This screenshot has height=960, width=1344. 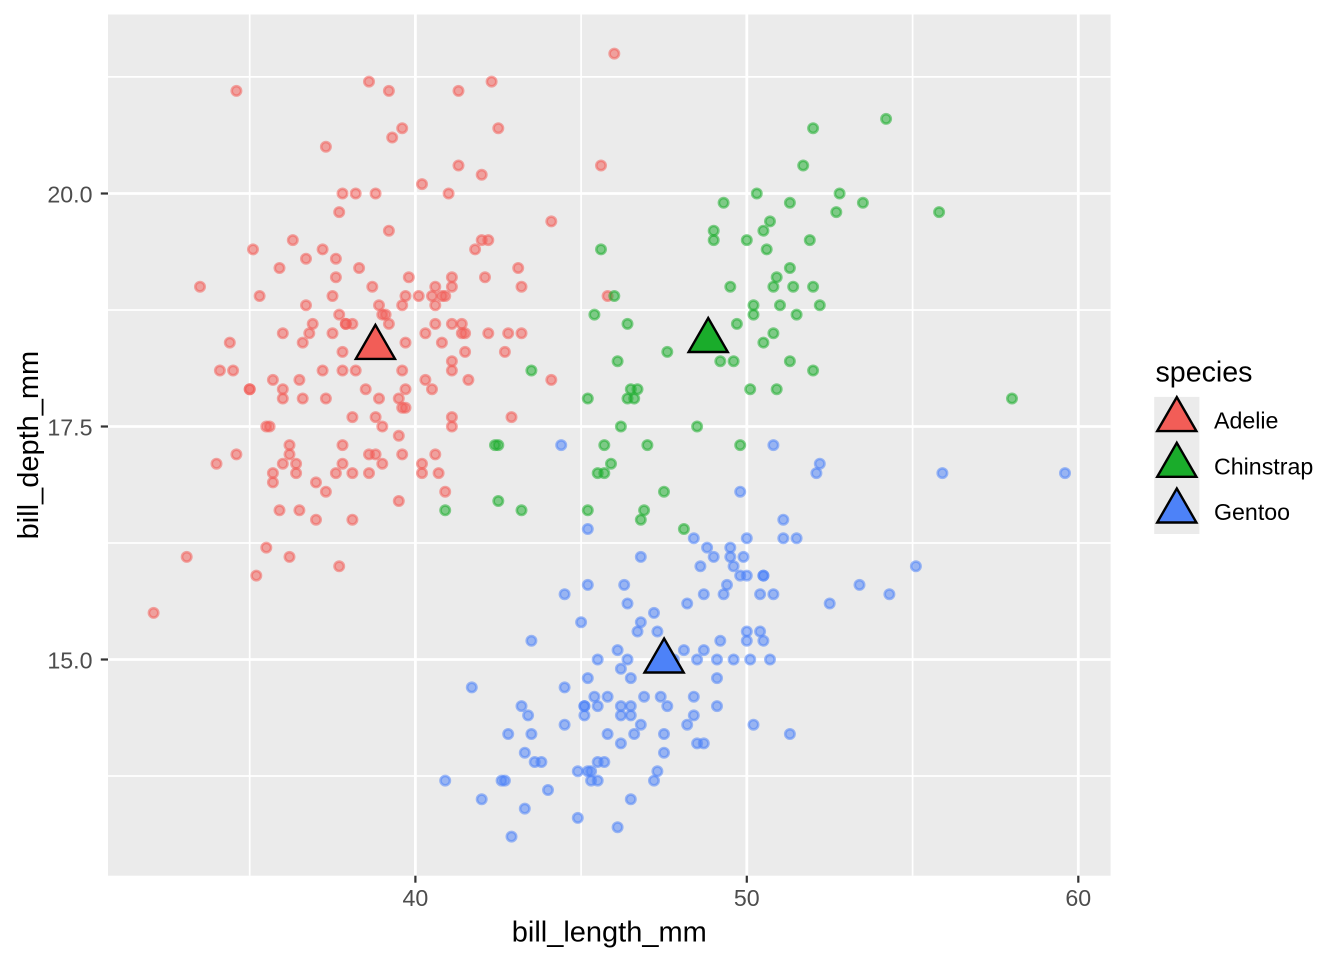 What do you see at coordinates (609, 933) in the screenshot?
I see `svg-text: bill_length_mm` at bounding box center [609, 933].